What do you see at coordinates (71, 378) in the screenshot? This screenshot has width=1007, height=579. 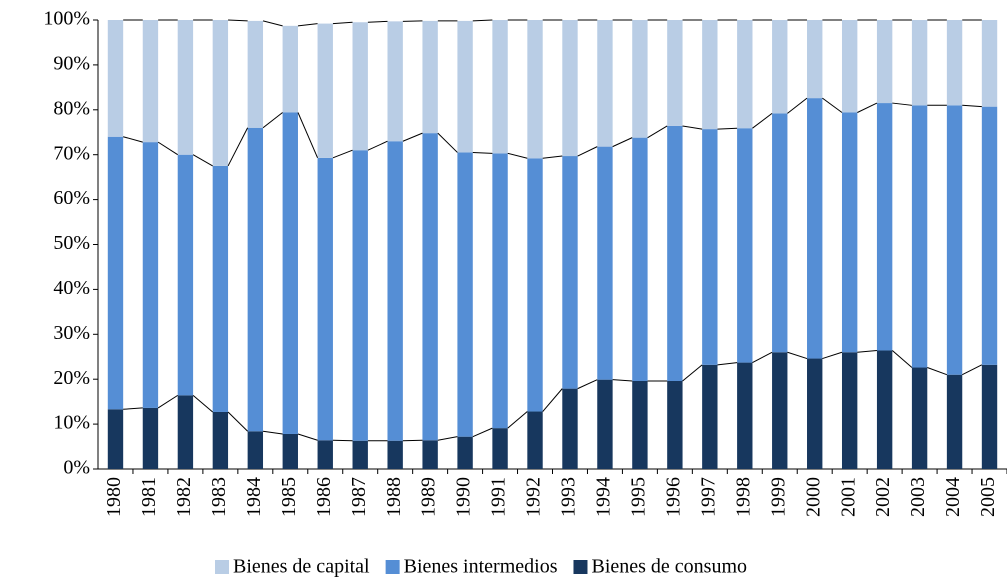 I see `y-tick-label: 20%` at bounding box center [71, 378].